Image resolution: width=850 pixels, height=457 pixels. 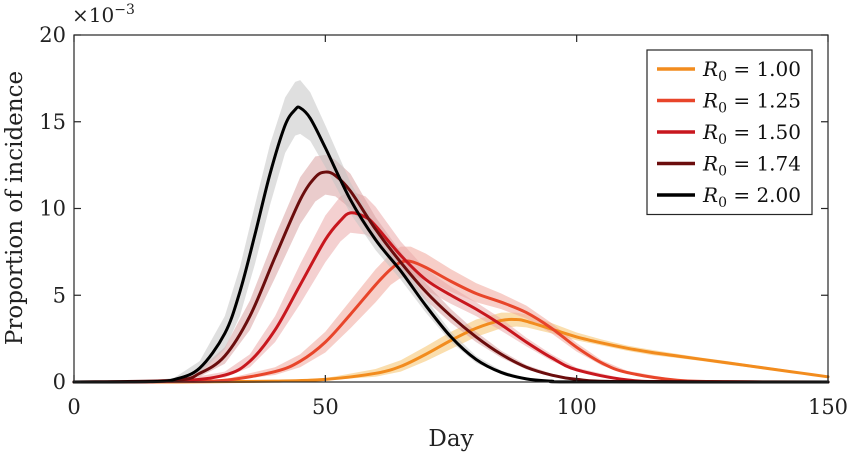 I want to click on y-tick-label: 5, so click(x=59, y=295).